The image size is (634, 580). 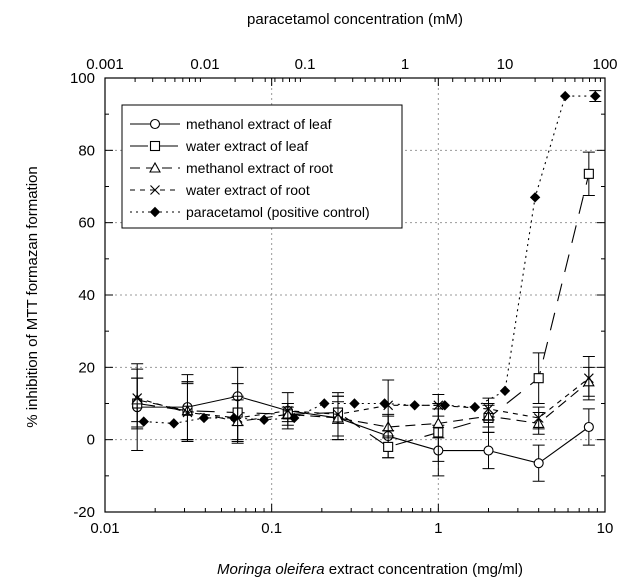 What do you see at coordinates (438, 528) in the screenshot?
I see `x-tick-label: 1` at bounding box center [438, 528].